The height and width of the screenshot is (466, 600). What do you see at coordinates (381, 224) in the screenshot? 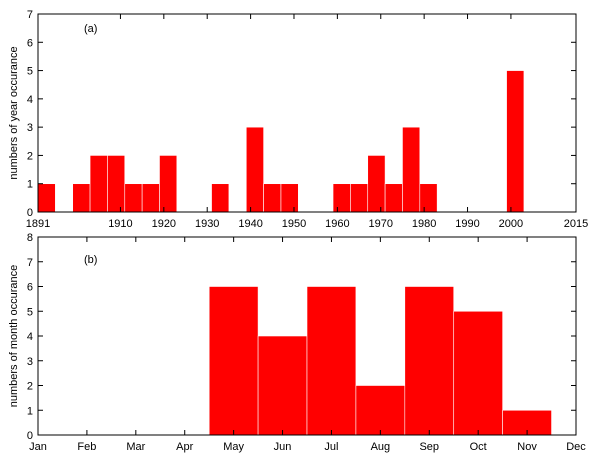
I see `x-tick-label: 1970` at bounding box center [381, 224].